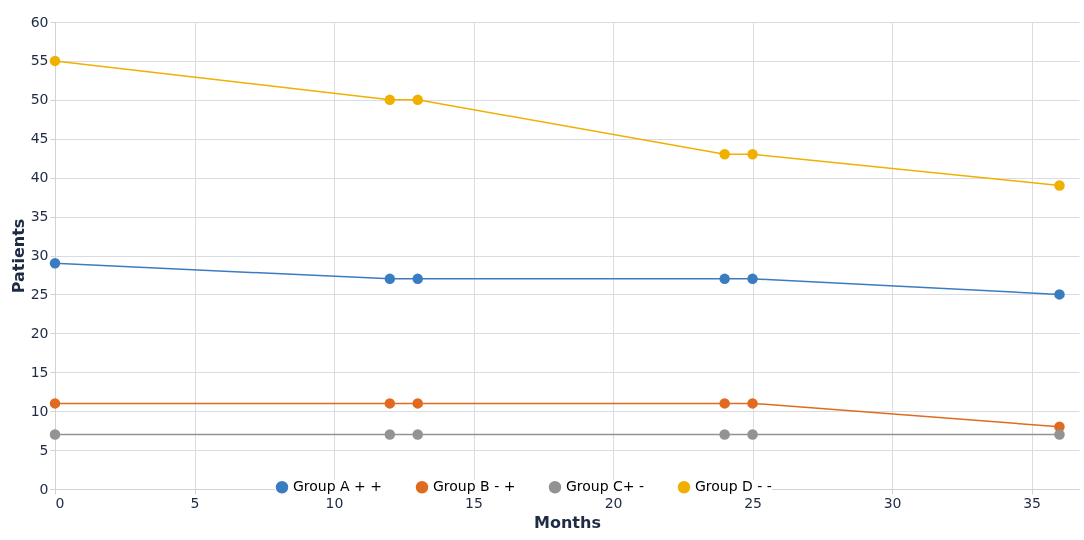 The height and width of the screenshot is (540, 1084). What do you see at coordinates (39, 293) in the screenshot?
I see `y-tick-label: 25` at bounding box center [39, 293].